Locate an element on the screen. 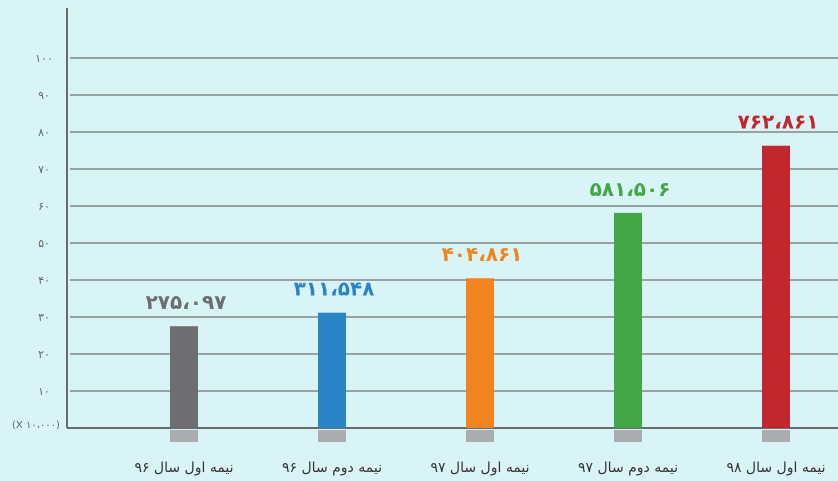 The width and height of the screenshot is (838, 481). y-unit-label: (X ۱۰،۰۰۰) is located at coordinates (36, 425).